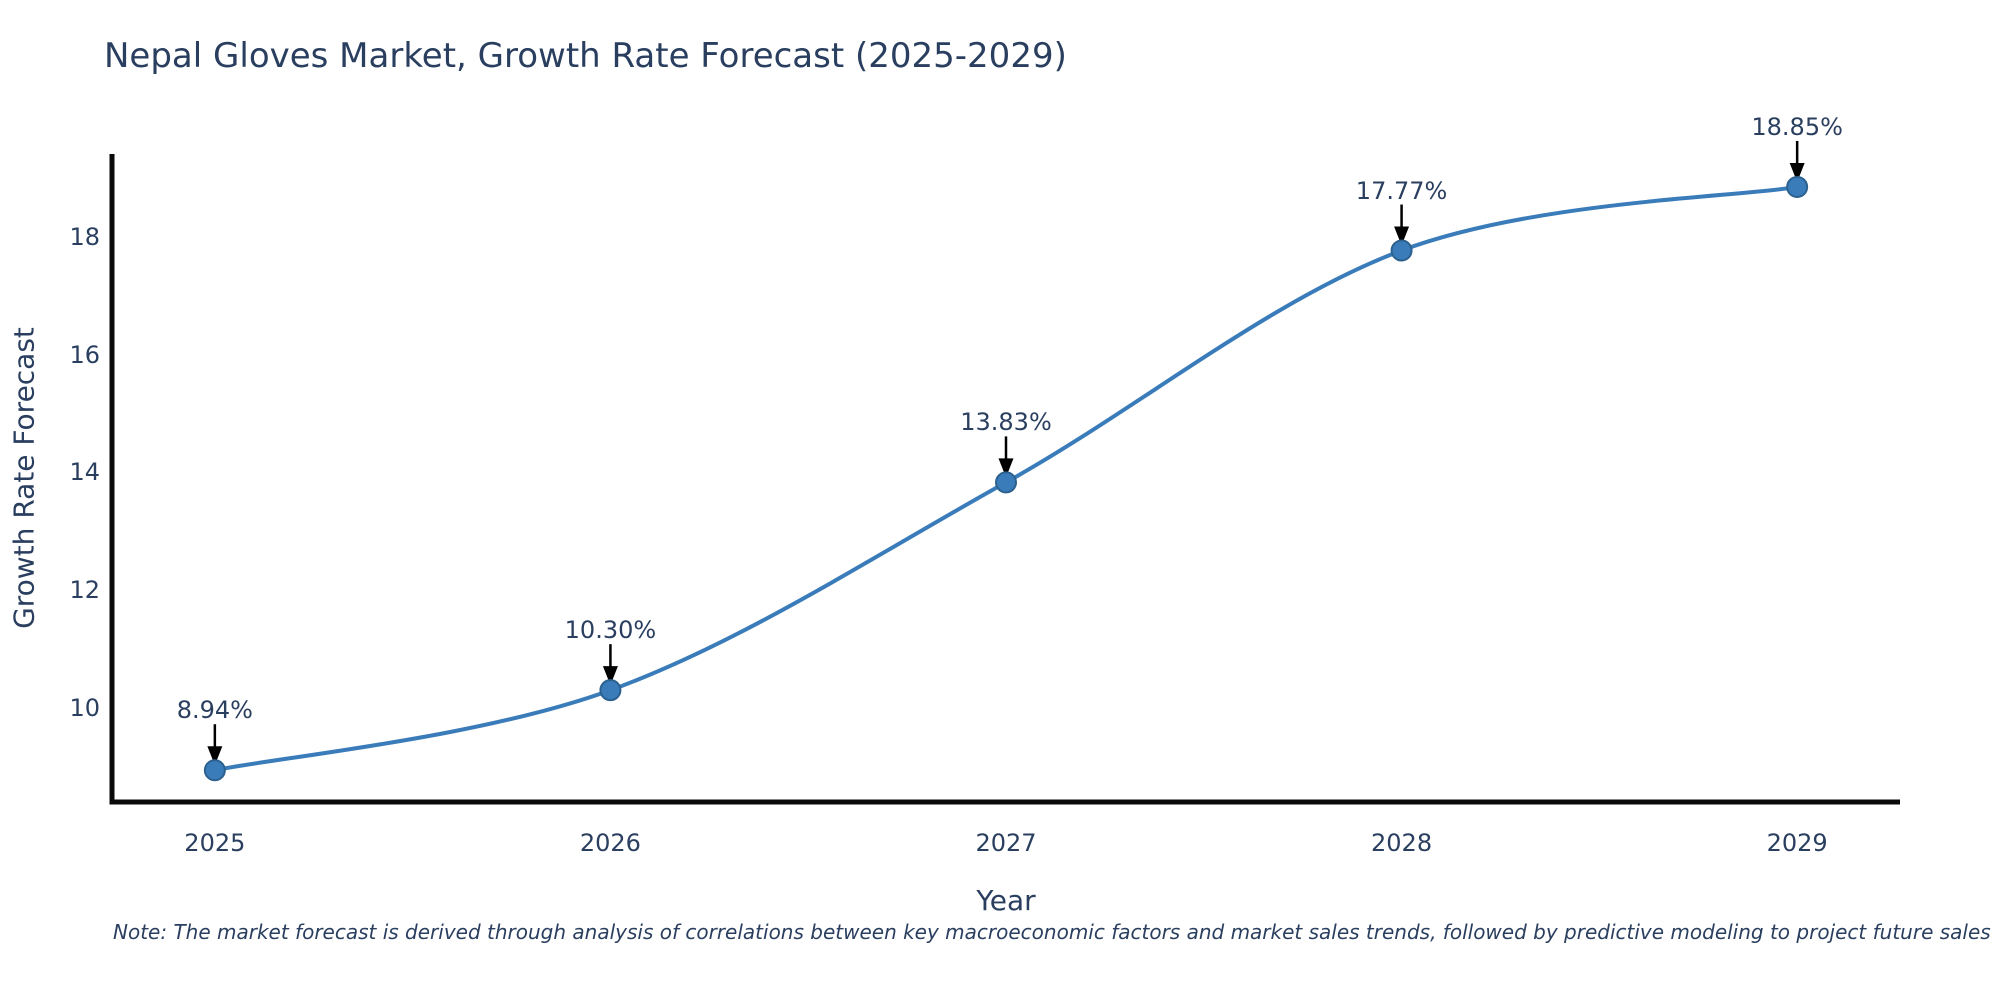 This screenshot has width=2000, height=1000. What do you see at coordinates (1797, 126) in the screenshot?
I see `data-point-label: 18.85%` at bounding box center [1797, 126].